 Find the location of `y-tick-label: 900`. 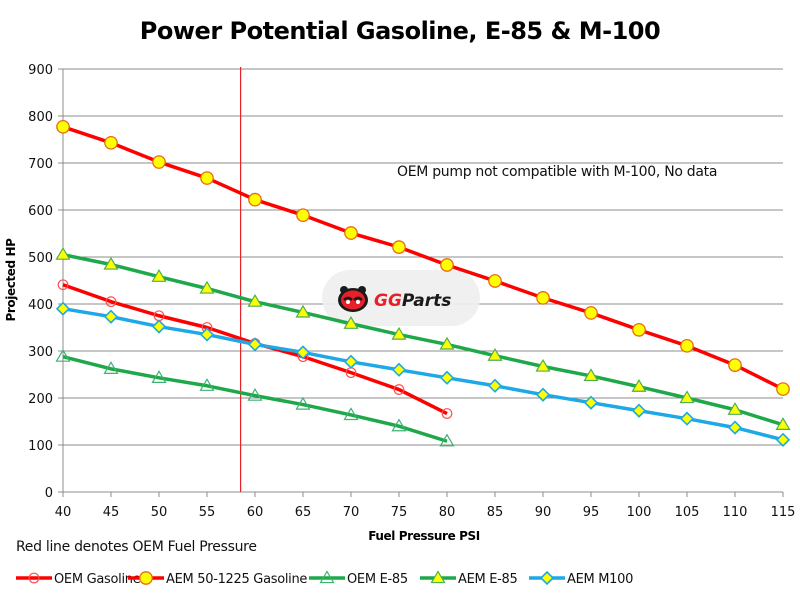

y-tick-label: 900 is located at coordinates (40, 70).